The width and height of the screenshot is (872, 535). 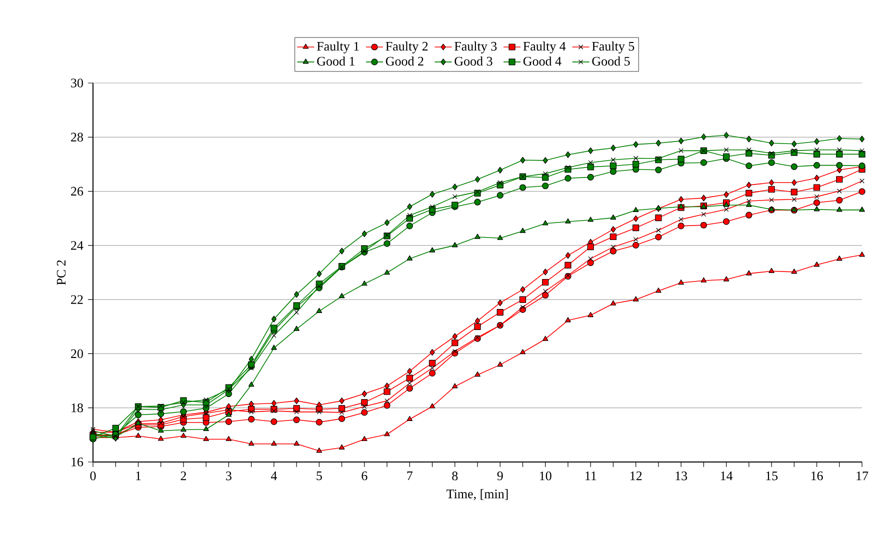 I want to click on x-tick-label: 16, so click(x=817, y=476).